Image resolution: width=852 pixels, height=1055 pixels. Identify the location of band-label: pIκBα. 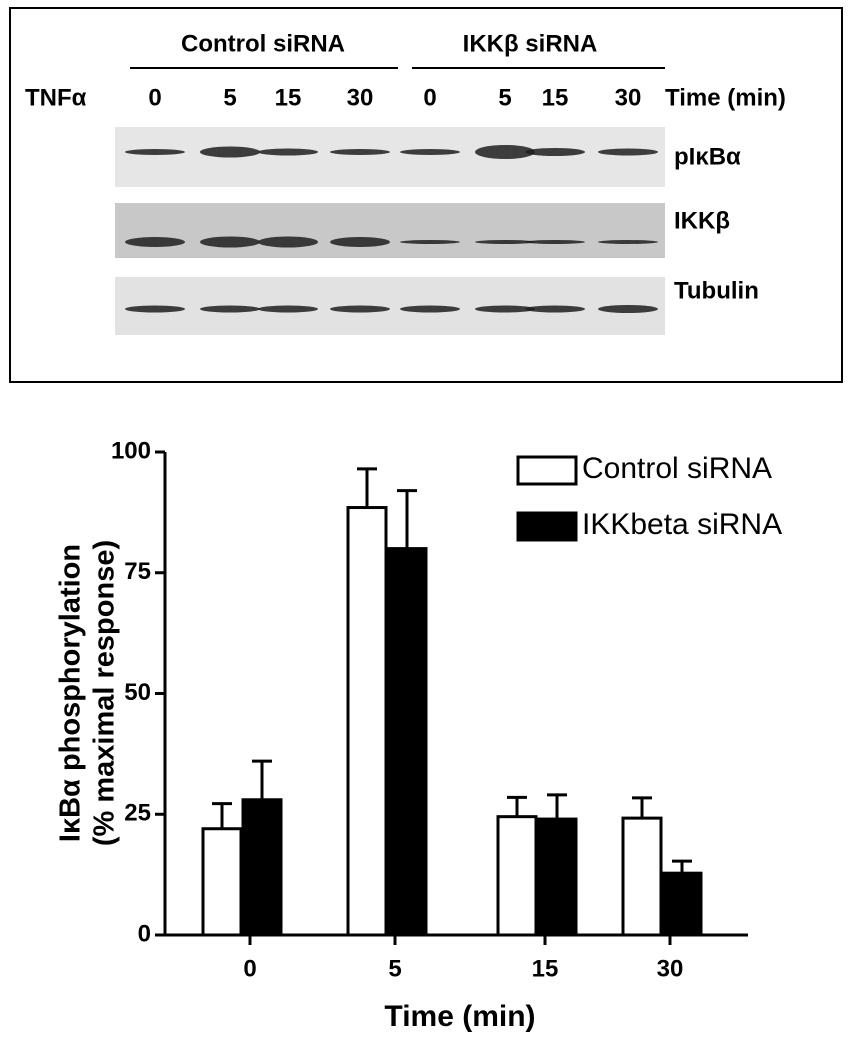
(707, 156).